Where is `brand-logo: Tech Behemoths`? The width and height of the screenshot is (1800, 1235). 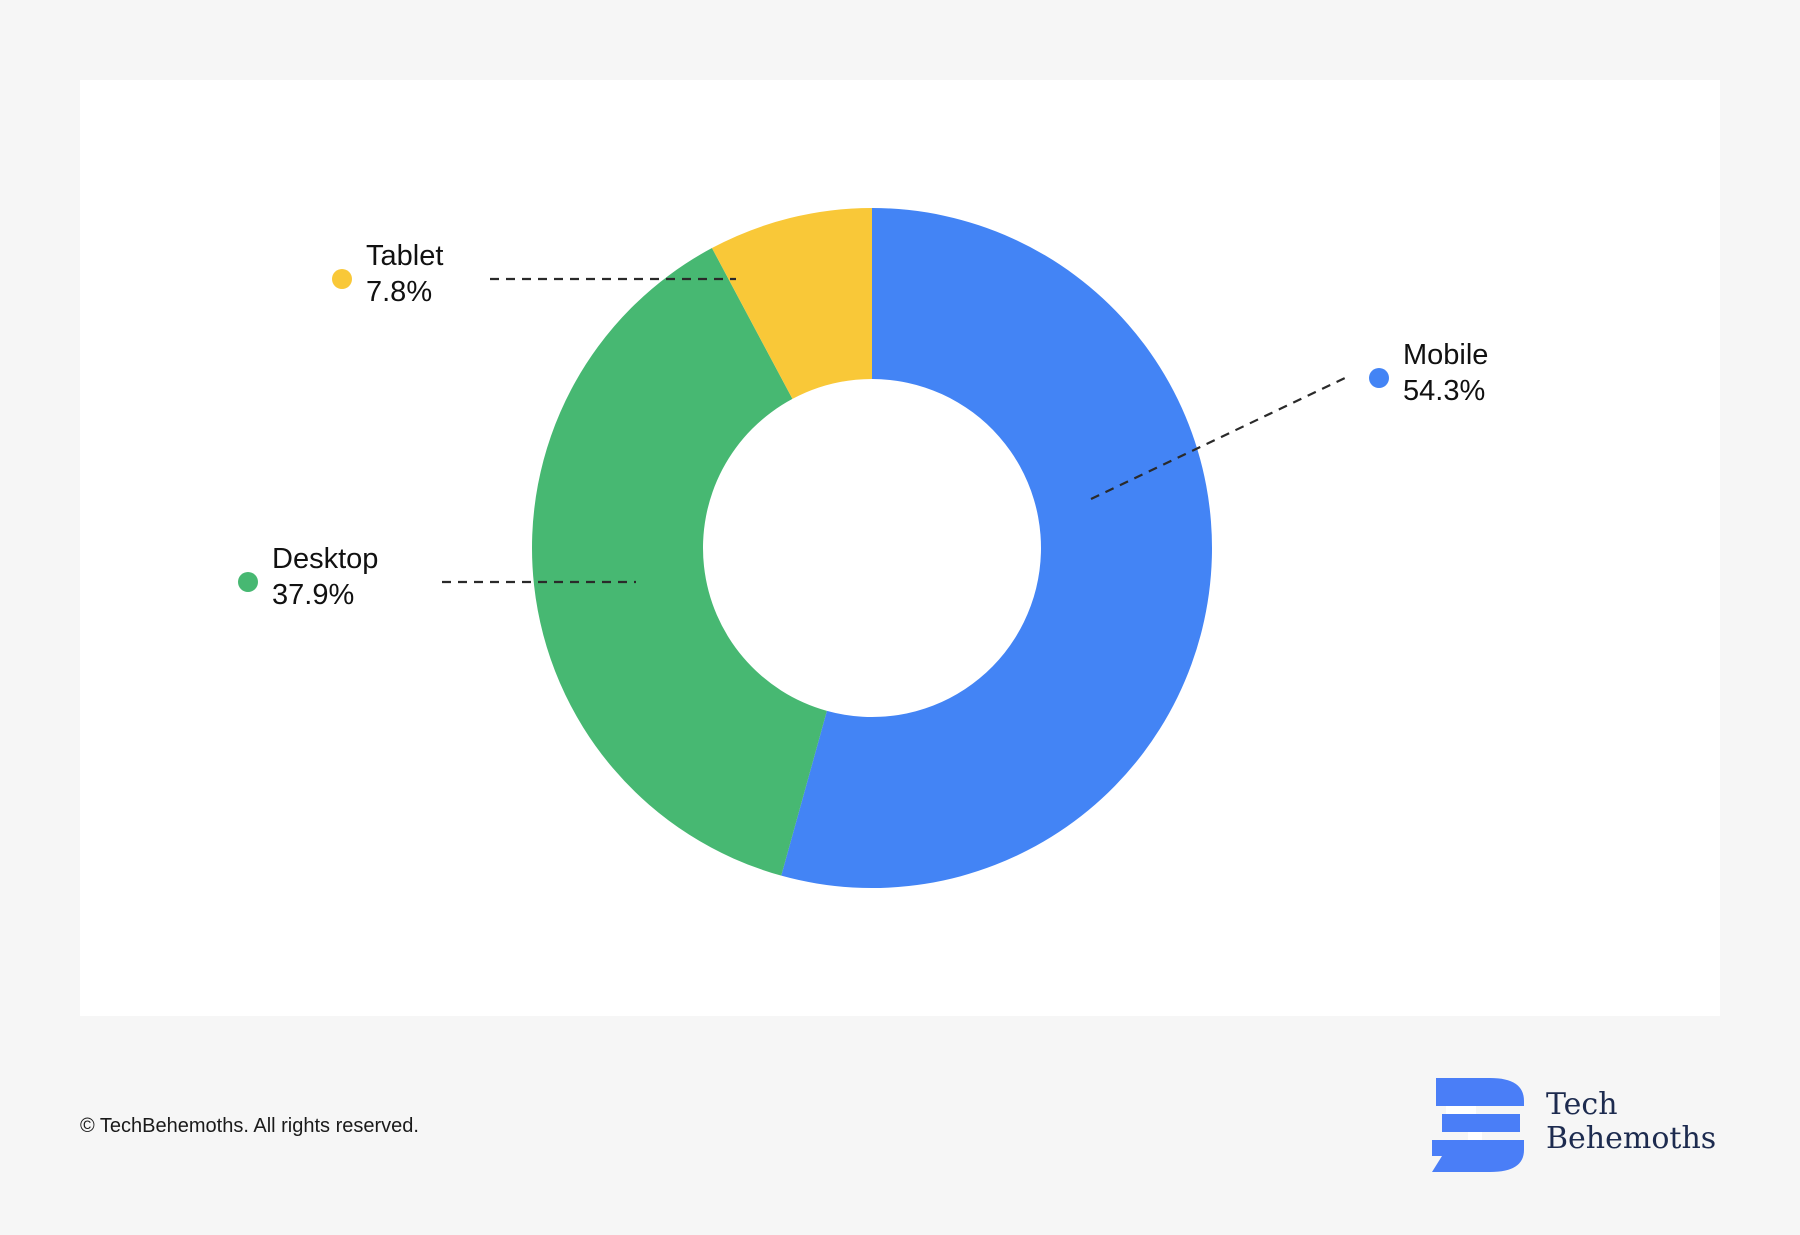 brand-logo: Tech Behemoths is located at coordinates (1578, 1125).